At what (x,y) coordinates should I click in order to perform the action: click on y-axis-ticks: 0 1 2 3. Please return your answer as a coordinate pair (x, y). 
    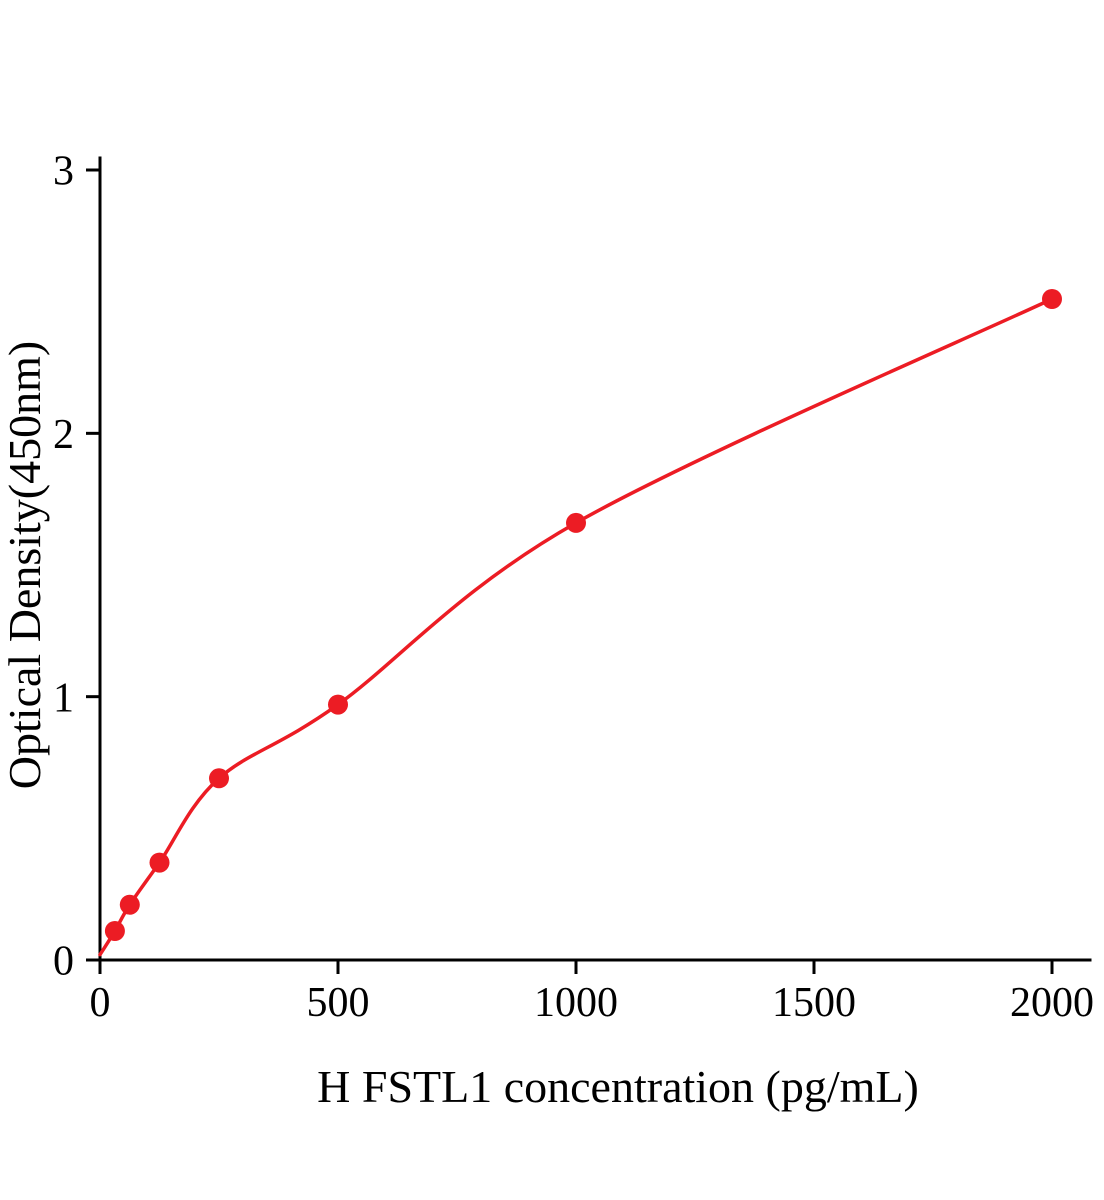
    Looking at the image, I should click on (76, 567).